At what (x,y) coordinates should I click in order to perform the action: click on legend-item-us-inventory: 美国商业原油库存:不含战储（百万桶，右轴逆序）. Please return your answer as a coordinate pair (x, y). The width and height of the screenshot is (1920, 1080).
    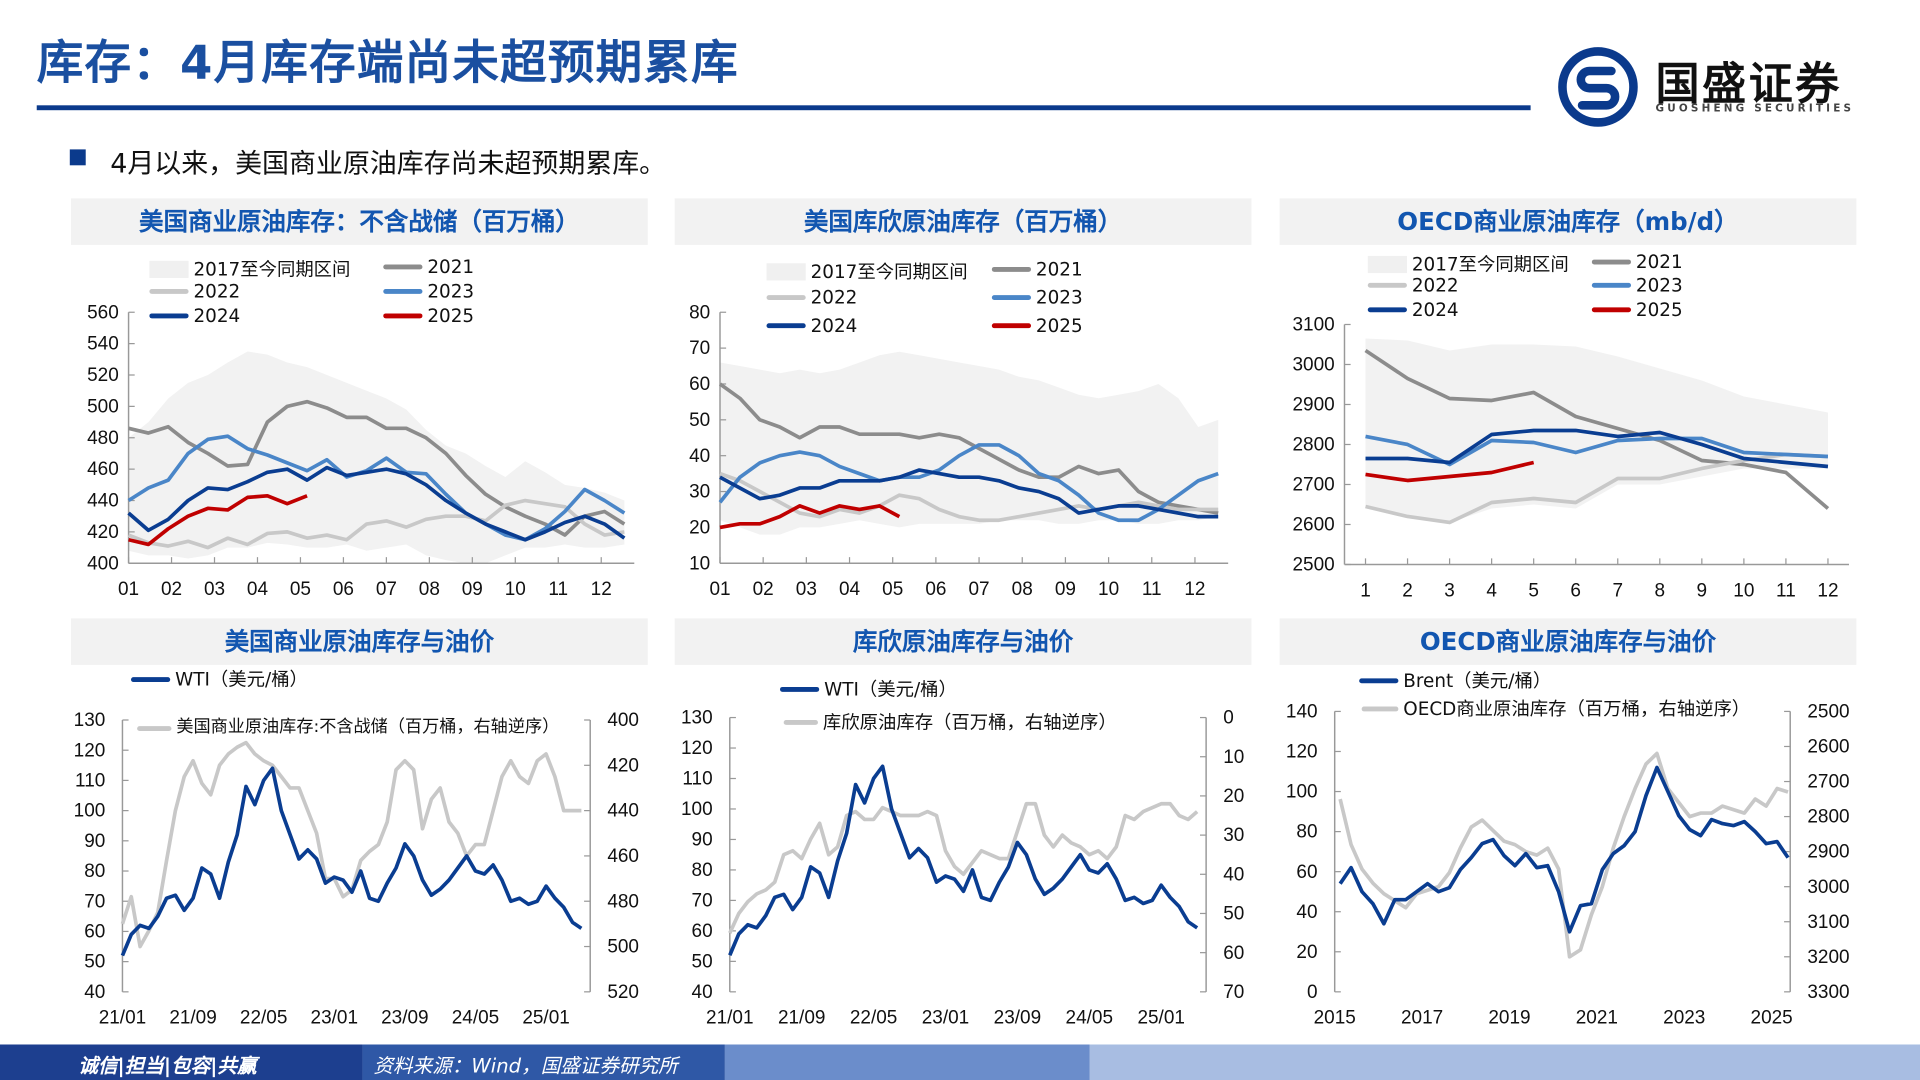
    Looking at the image, I should click on (363, 727).